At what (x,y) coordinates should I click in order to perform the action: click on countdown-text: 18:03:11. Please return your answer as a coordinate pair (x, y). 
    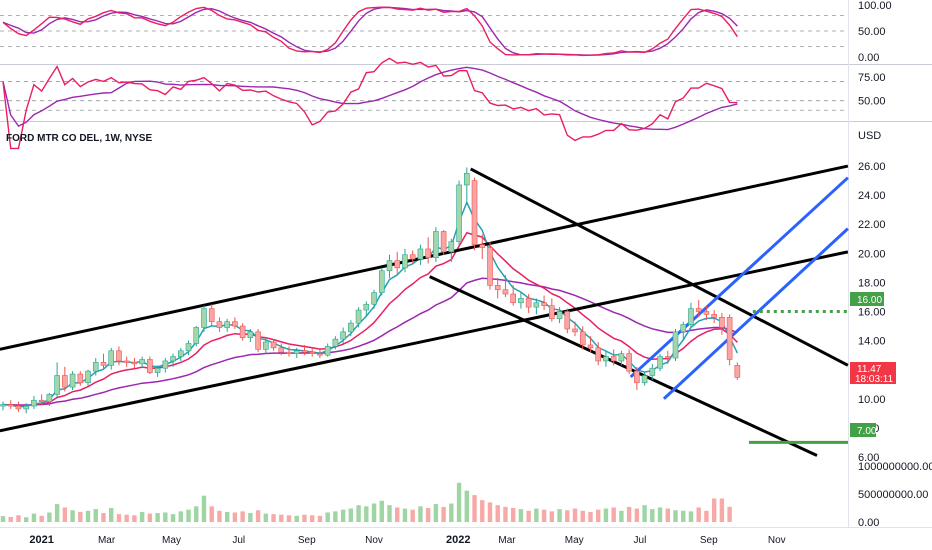
    Looking at the image, I should click on (874, 379).